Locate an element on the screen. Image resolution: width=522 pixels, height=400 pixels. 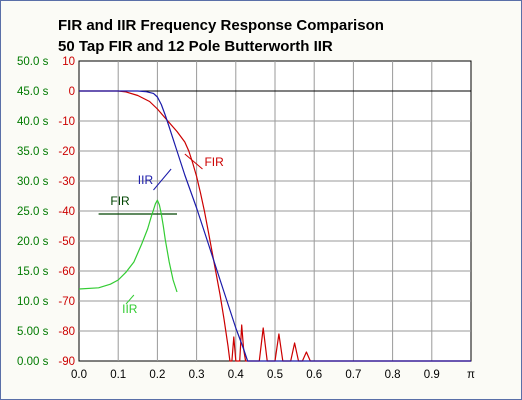
x-tick-label: 0.0 is located at coordinates (79, 375).